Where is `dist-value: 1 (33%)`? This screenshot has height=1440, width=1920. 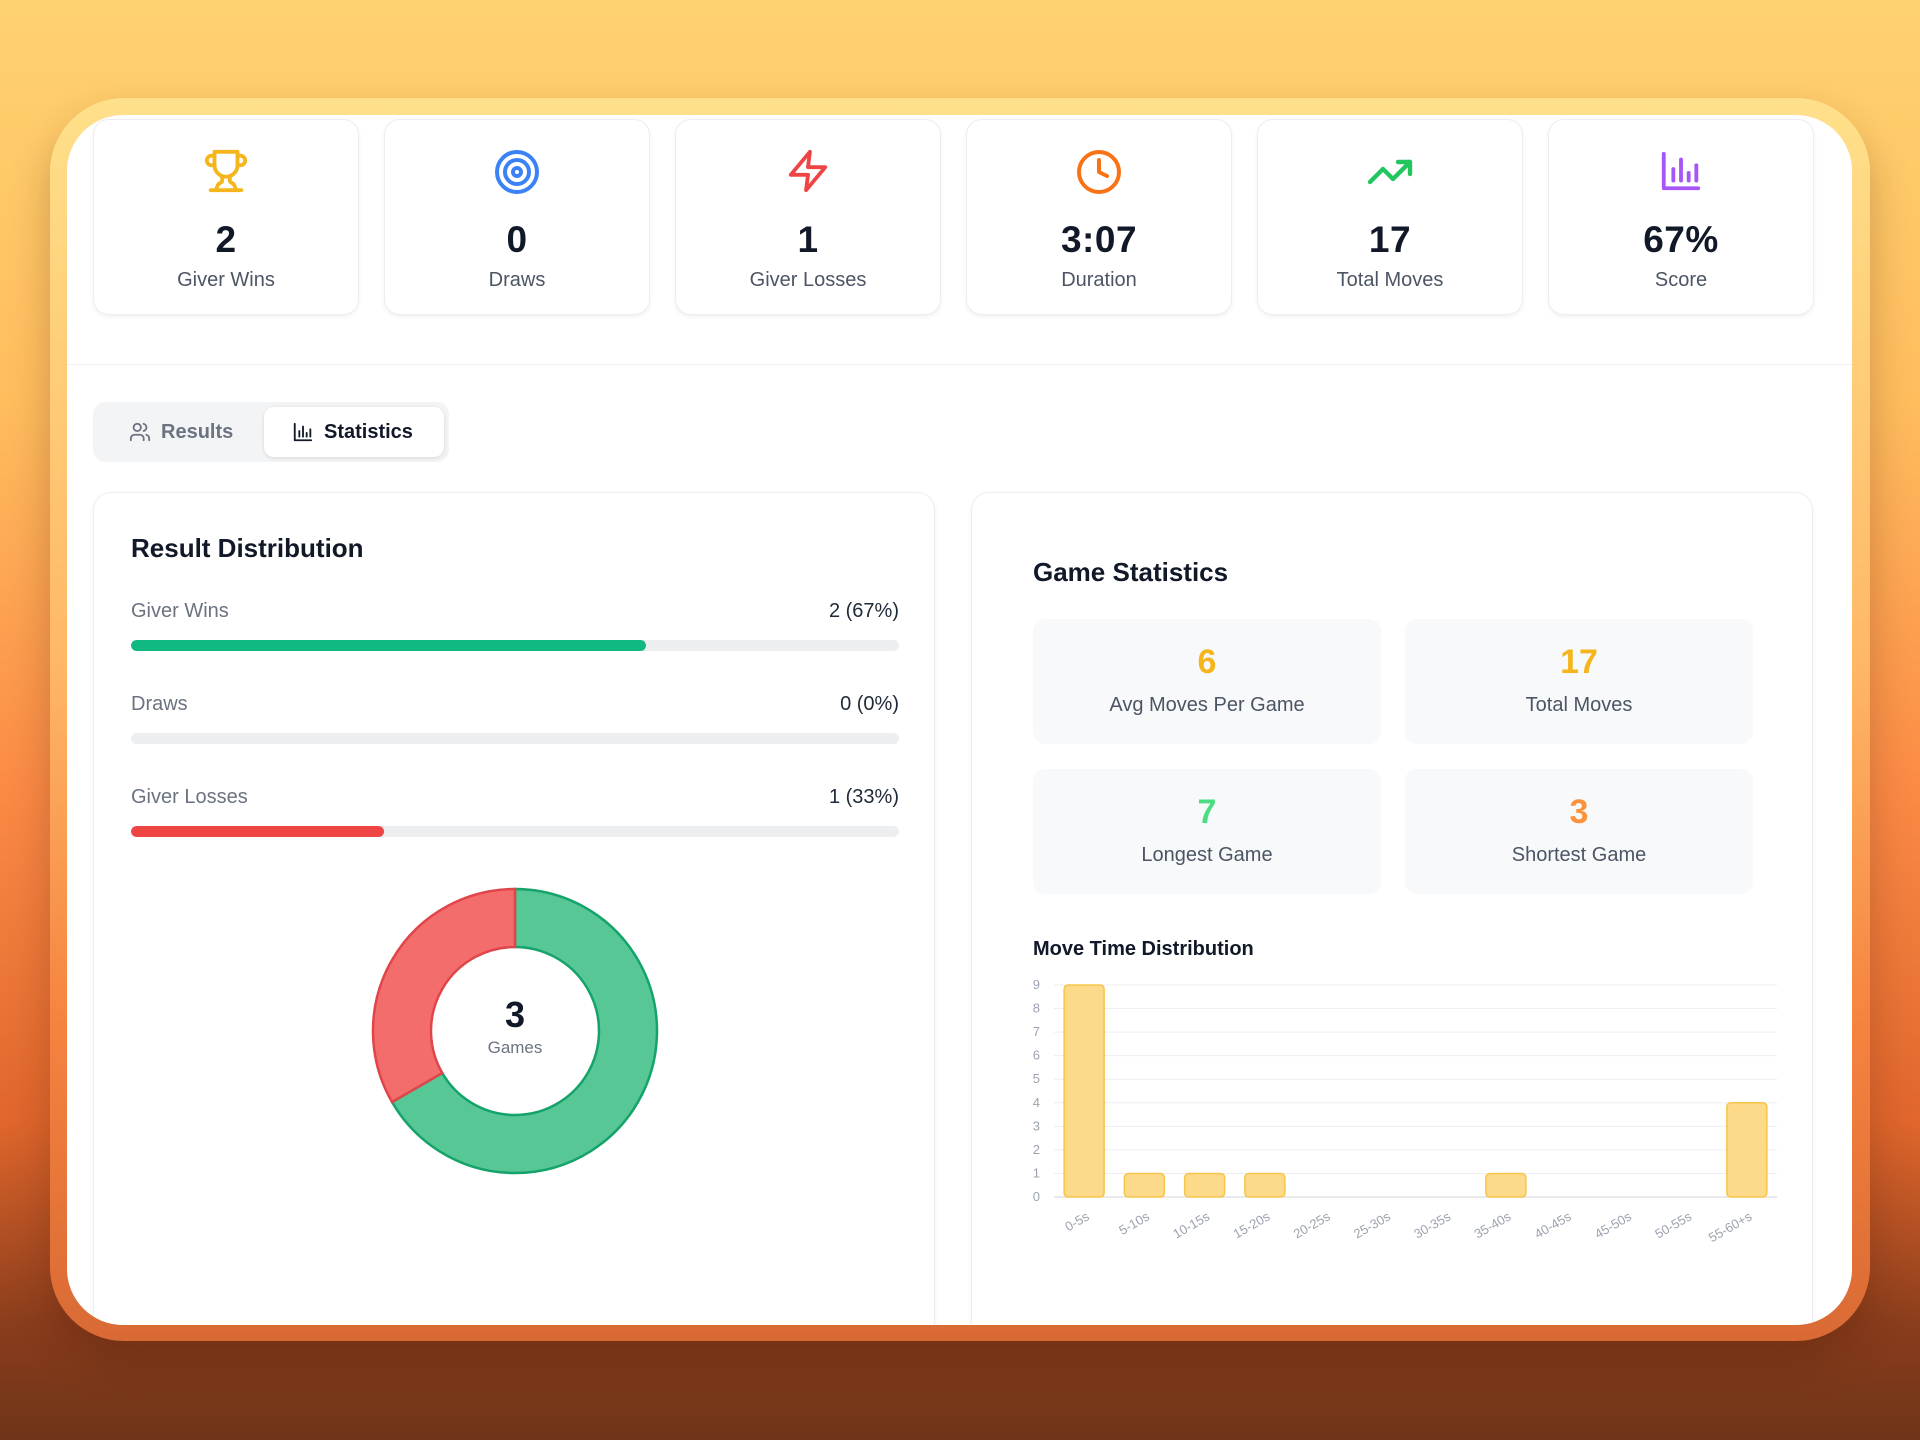
dist-value: 1 (33%) is located at coordinates (863, 797).